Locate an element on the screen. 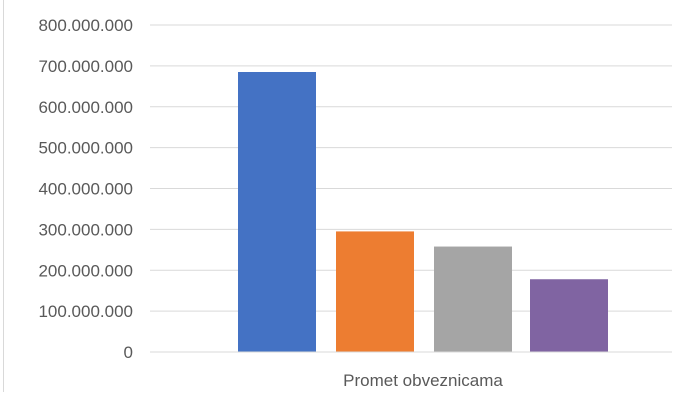 This screenshot has width=688, height=397. y-tick-label: 300.000.000 is located at coordinates (85, 229).